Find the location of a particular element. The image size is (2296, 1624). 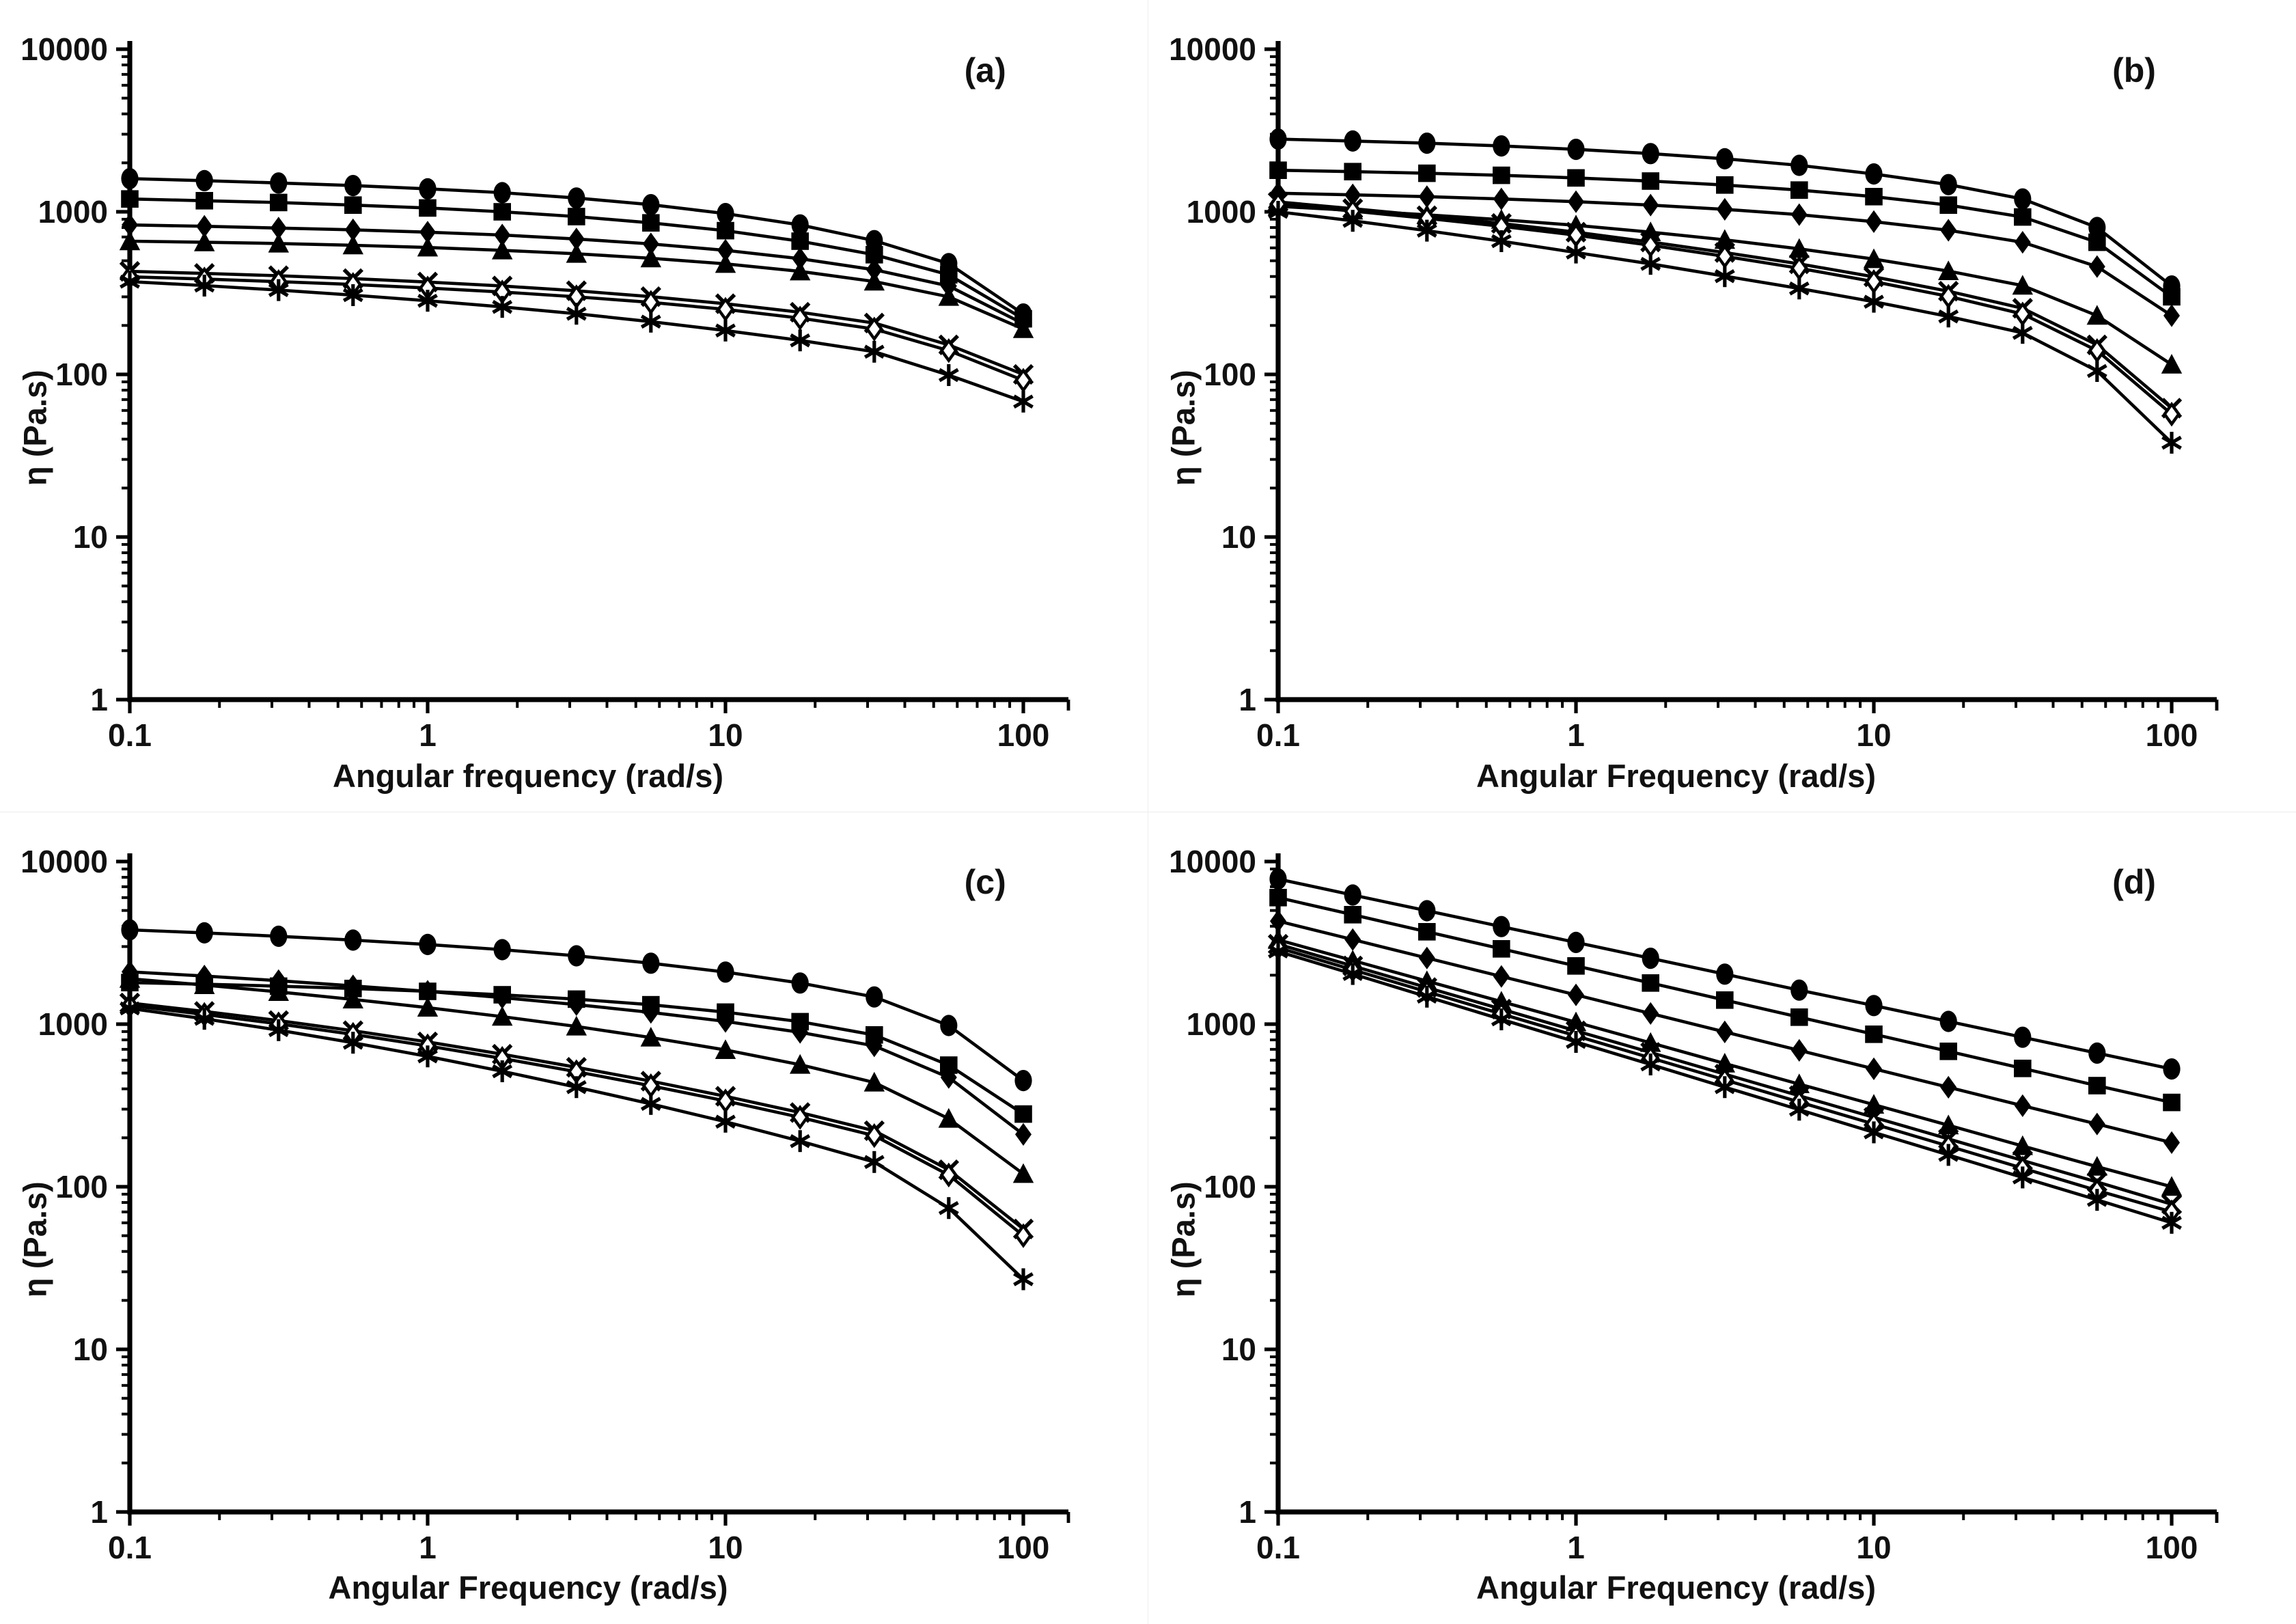

panel-tag: (c) is located at coordinates (985, 882).